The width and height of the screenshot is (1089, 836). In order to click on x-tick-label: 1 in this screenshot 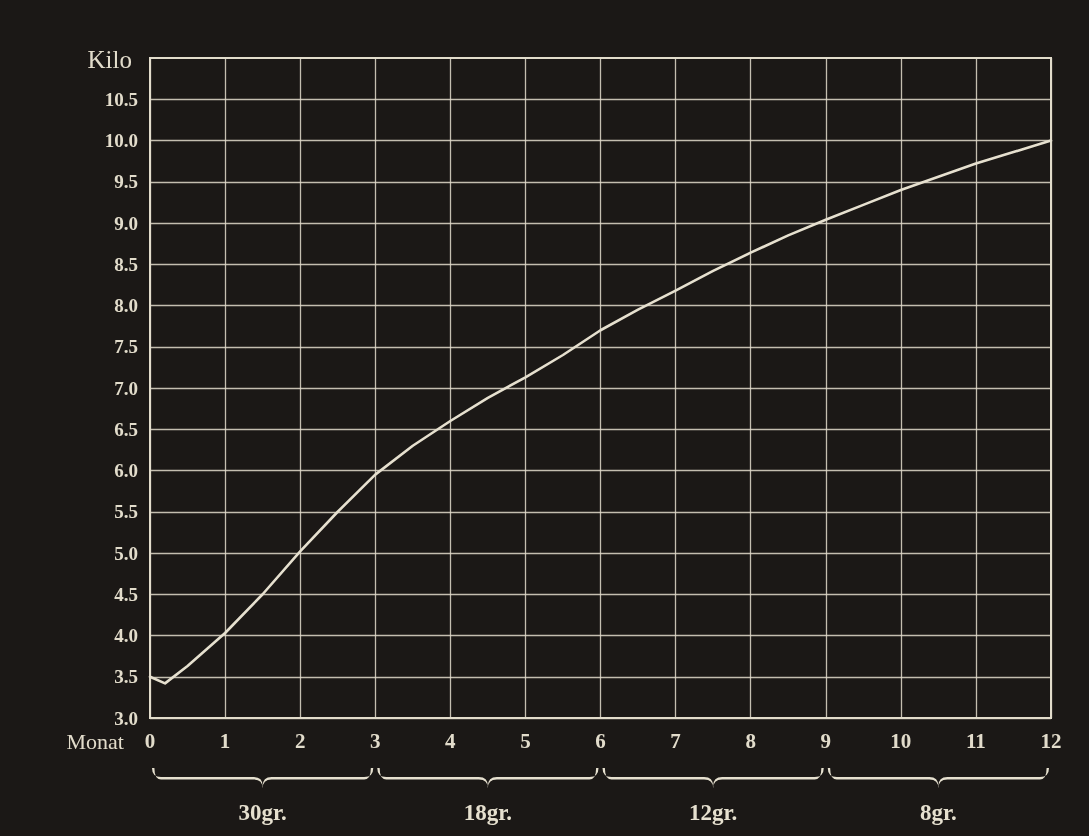, I will do `click(225, 740)`.